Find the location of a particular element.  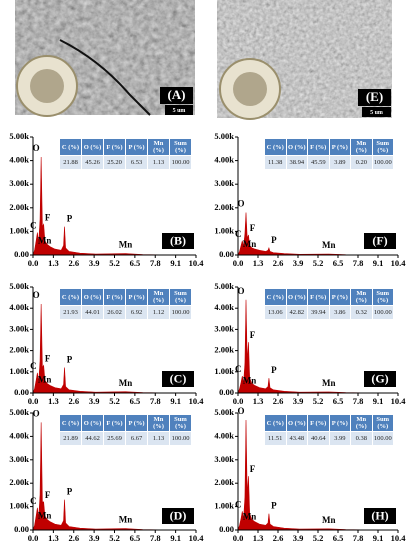

spectrum is located at coordinates (318, 346).